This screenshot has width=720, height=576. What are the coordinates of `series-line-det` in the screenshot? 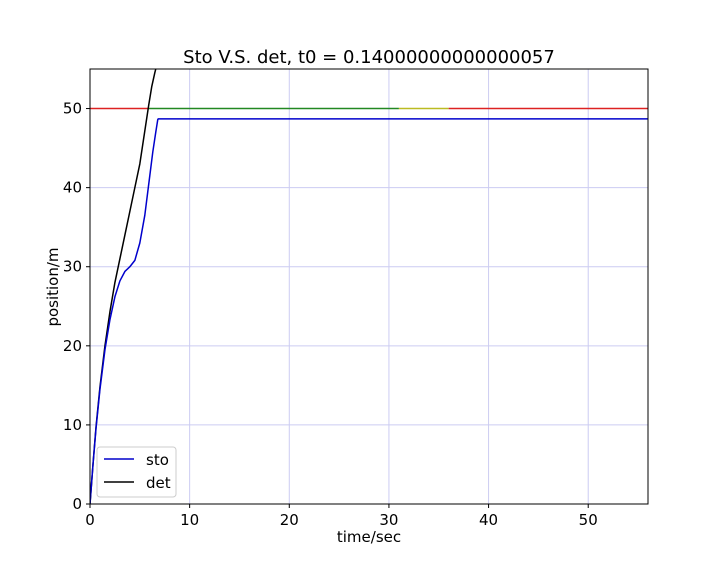 It's located at (123, 286).